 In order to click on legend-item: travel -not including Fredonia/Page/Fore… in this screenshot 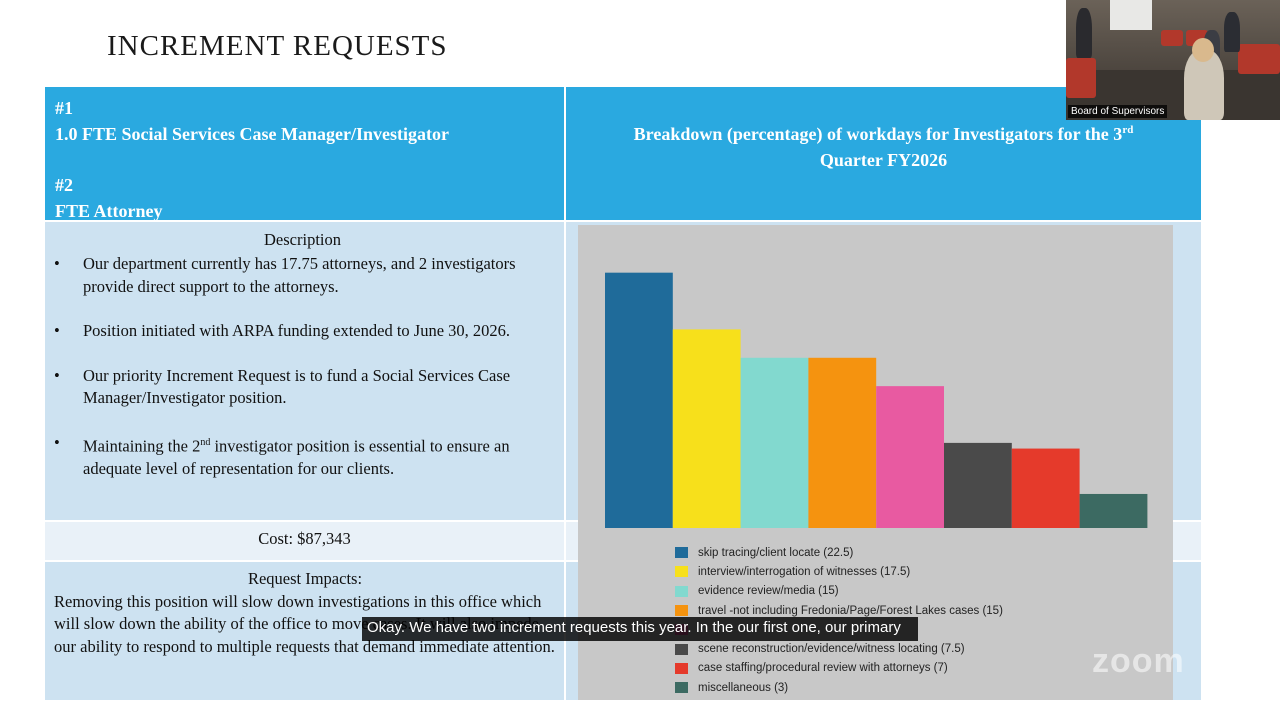, I will do `click(839, 610)`.